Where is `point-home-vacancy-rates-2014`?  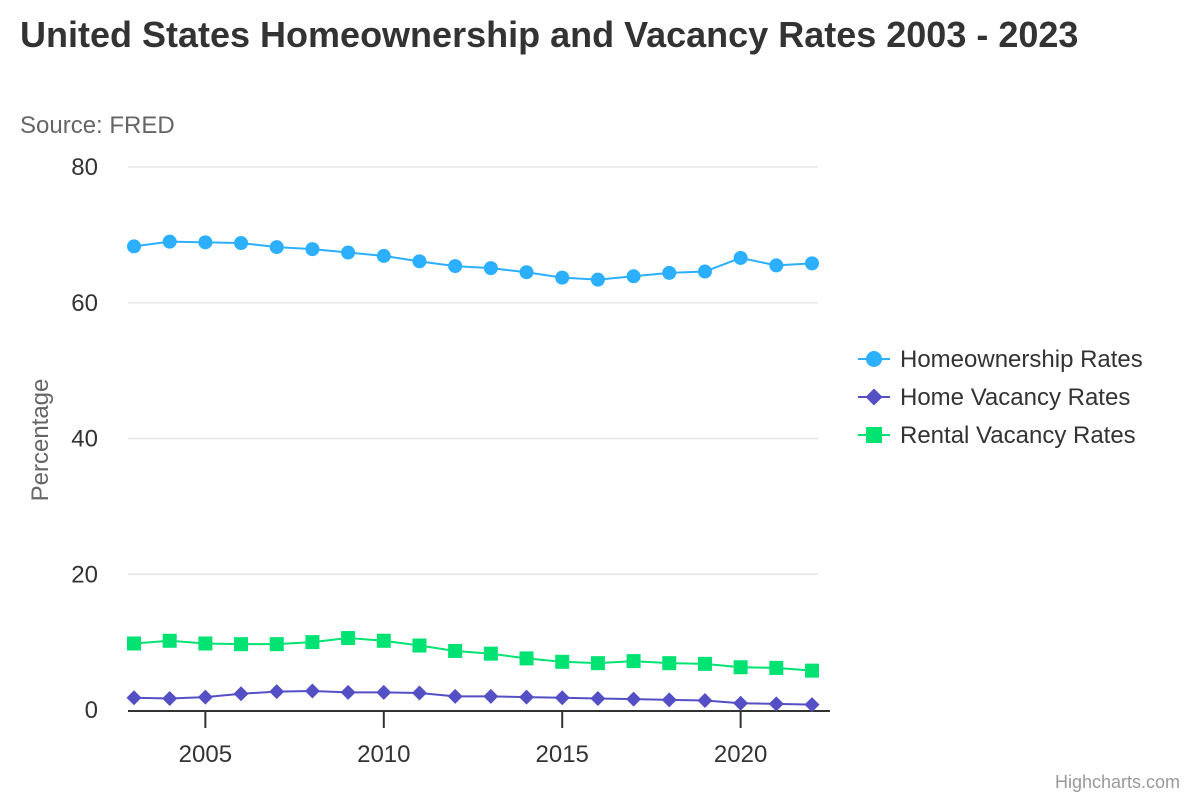
point-home-vacancy-rates-2014 is located at coordinates (527, 697).